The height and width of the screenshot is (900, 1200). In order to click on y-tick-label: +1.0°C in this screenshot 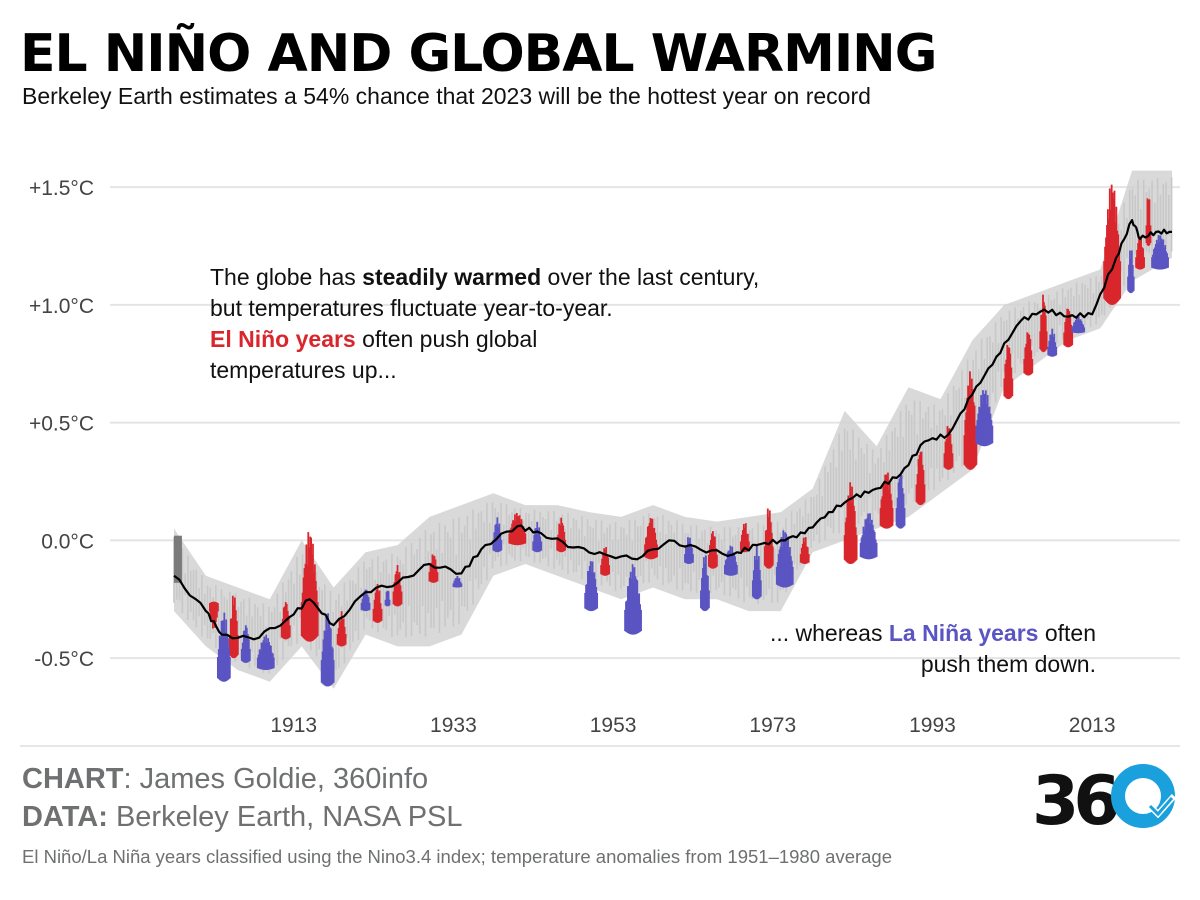, I will do `click(61, 306)`.